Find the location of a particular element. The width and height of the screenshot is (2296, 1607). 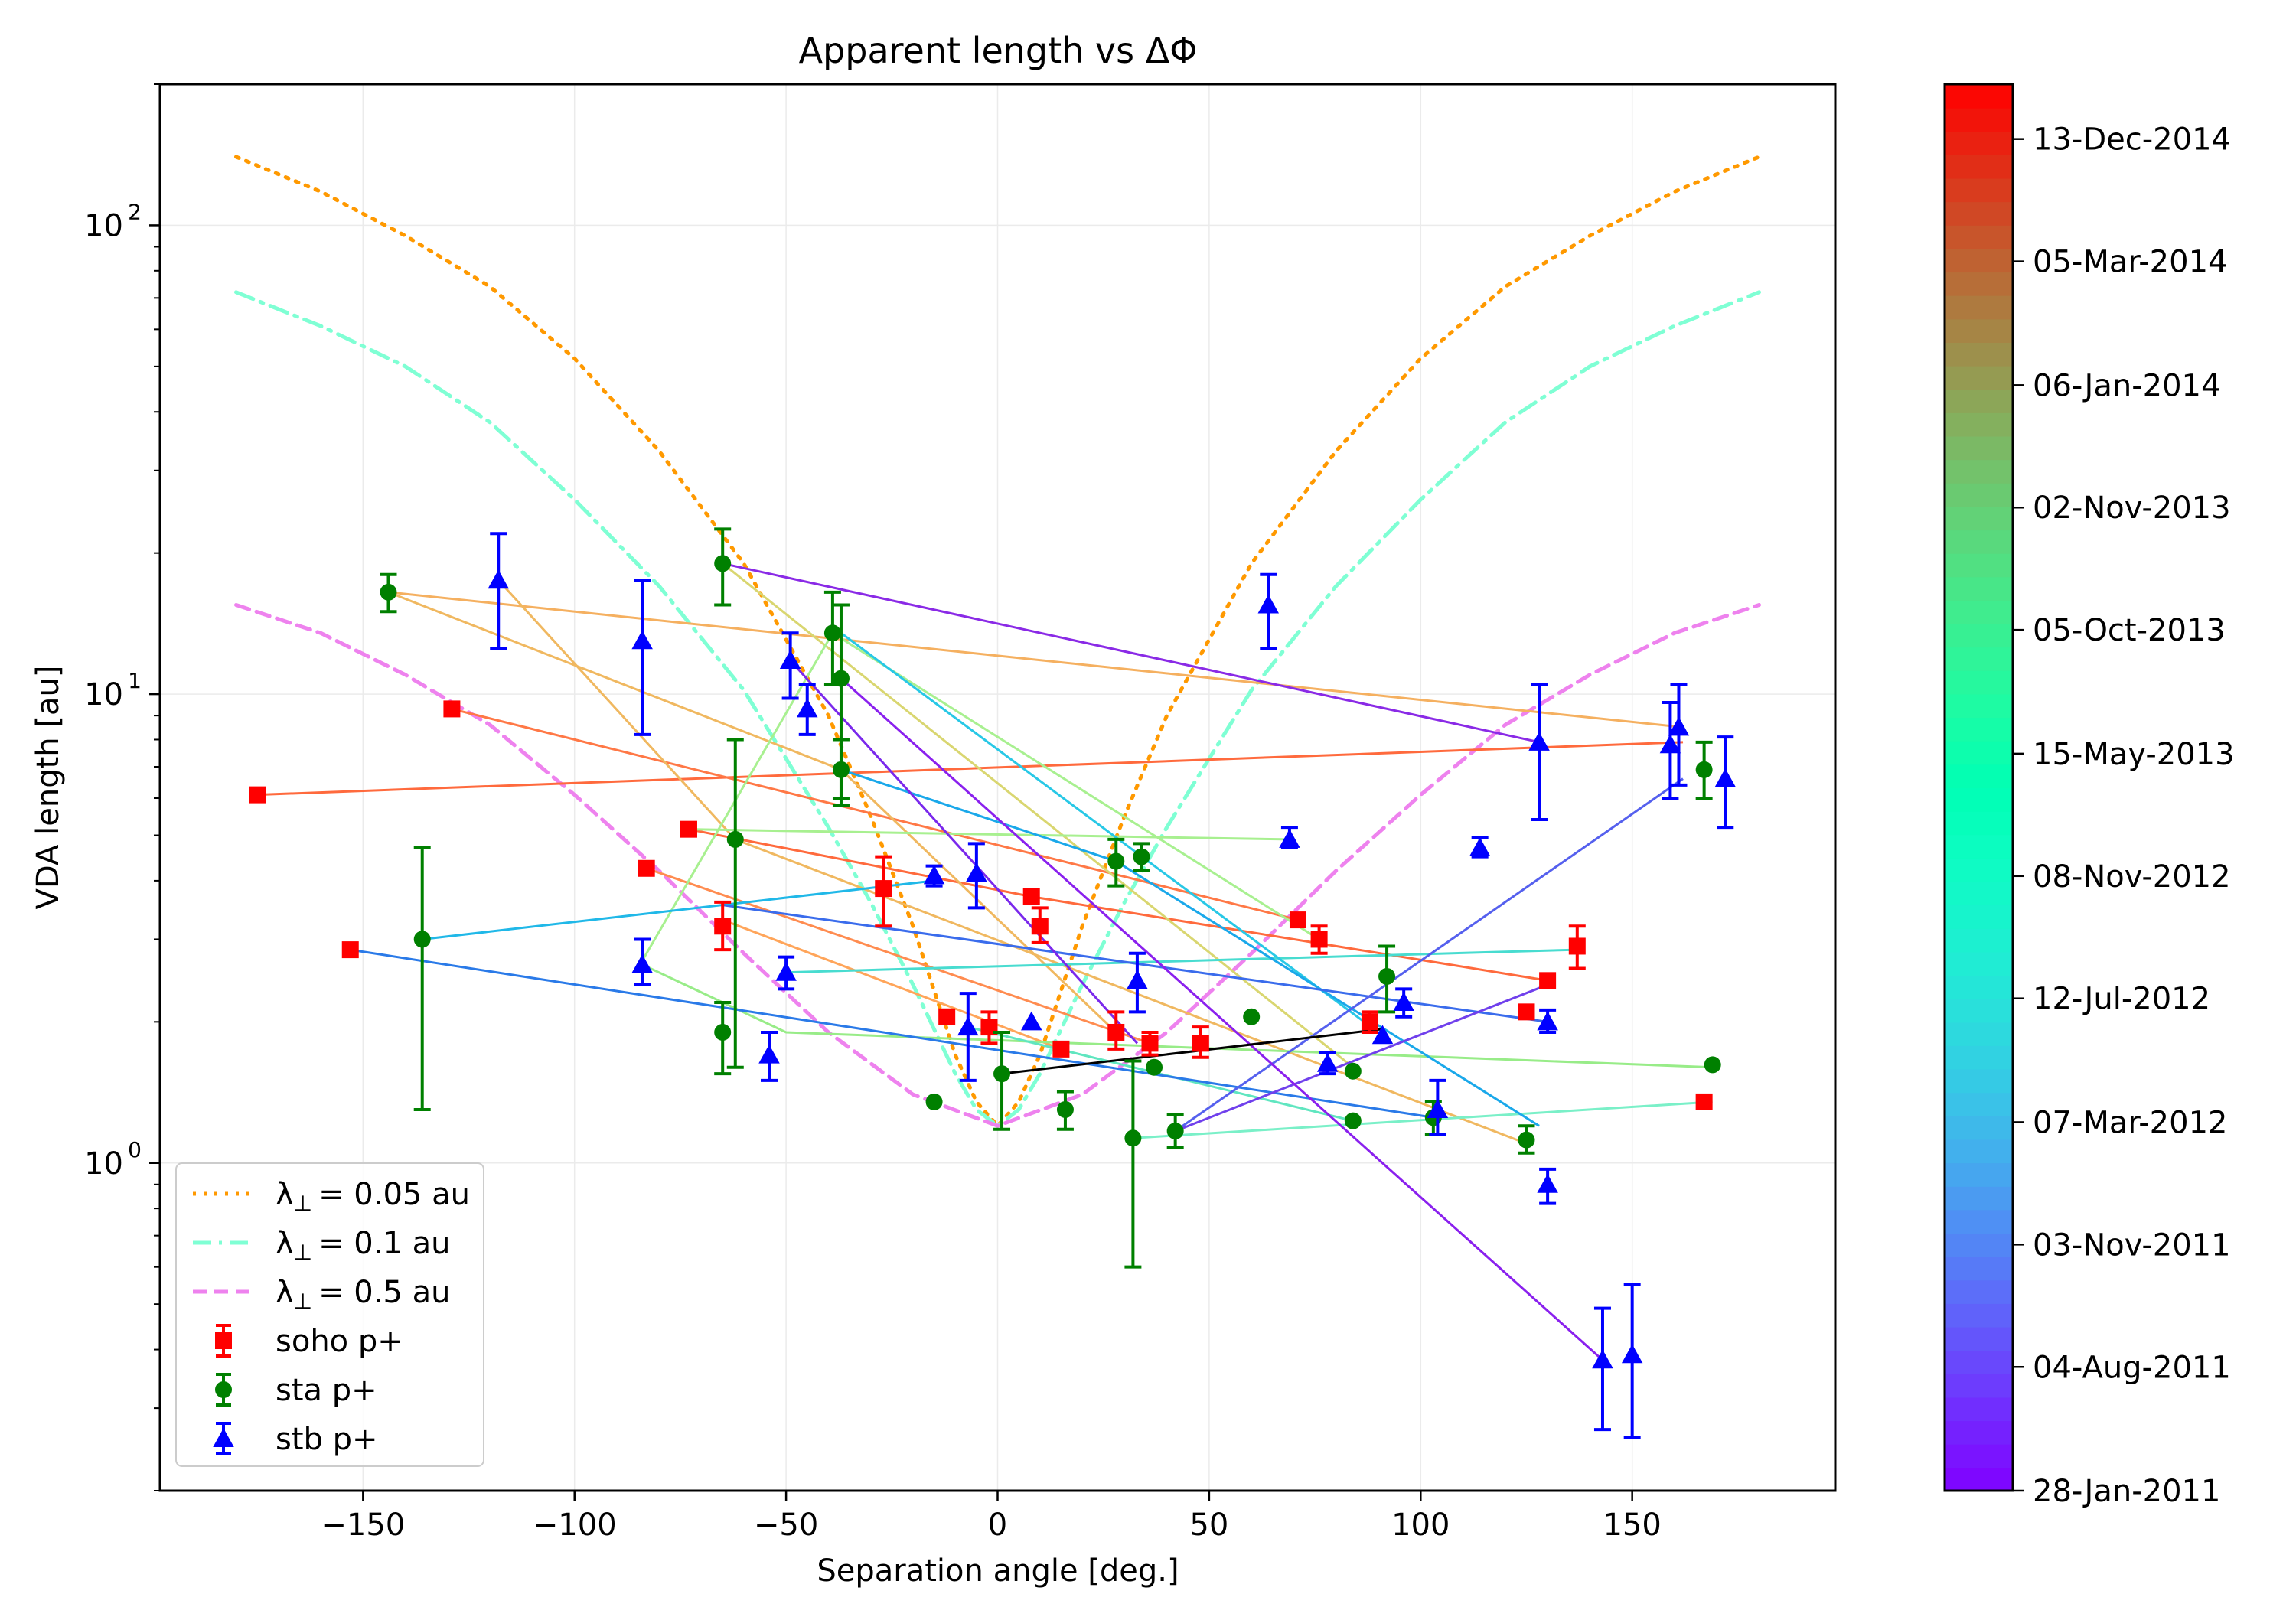

x-tick-label: 0 is located at coordinates (997, 1526).